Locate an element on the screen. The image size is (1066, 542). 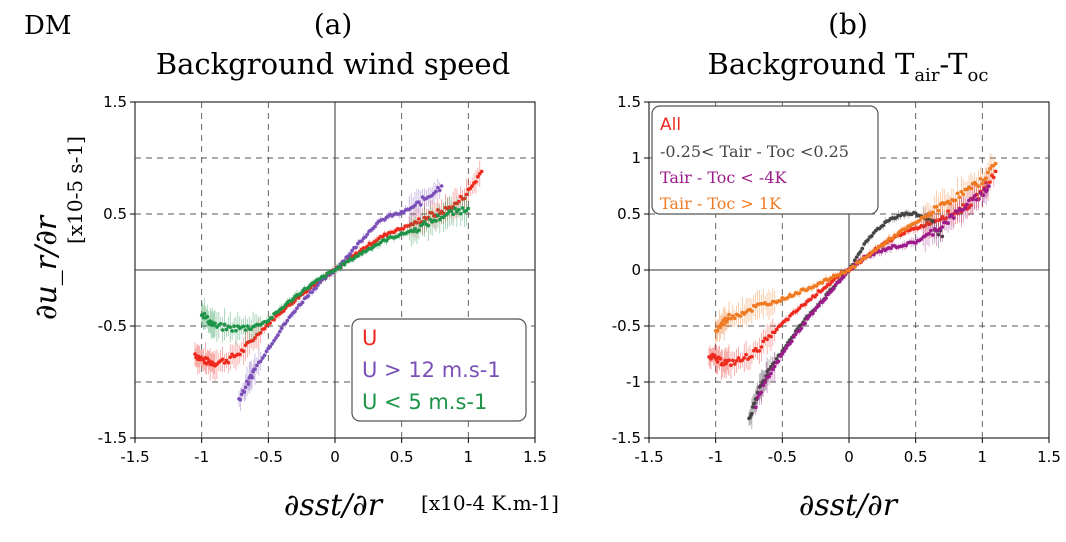
x-tick-label: -1.5 is located at coordinates (648, 457).